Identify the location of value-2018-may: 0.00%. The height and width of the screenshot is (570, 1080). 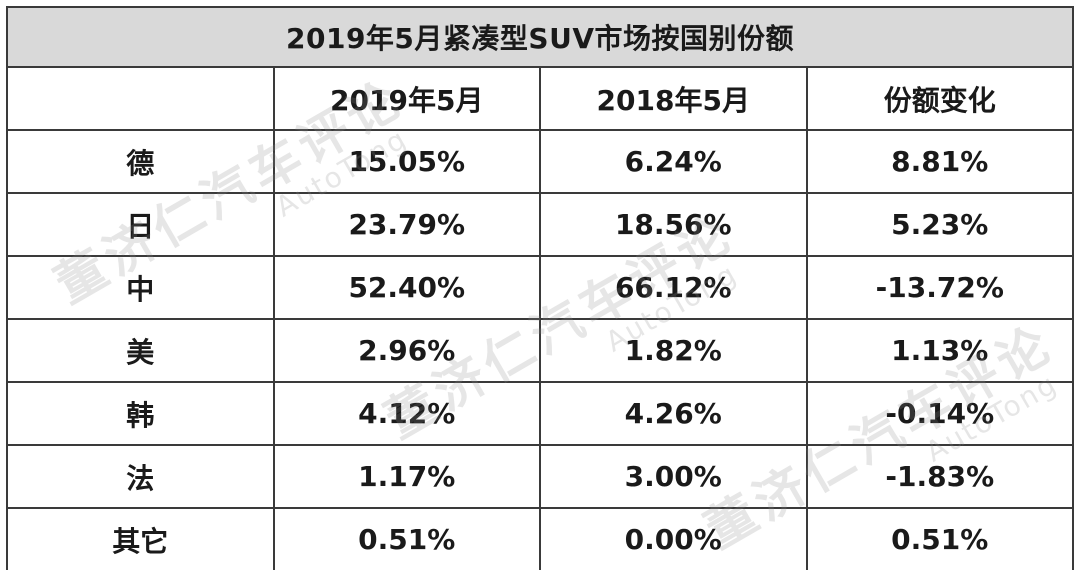
(673, 538).